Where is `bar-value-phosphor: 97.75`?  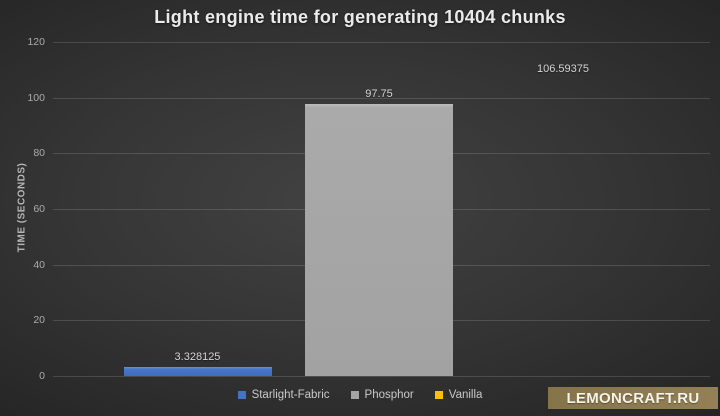
bar-value-phosphor: 97.75 is located at coordinates (379, 93).